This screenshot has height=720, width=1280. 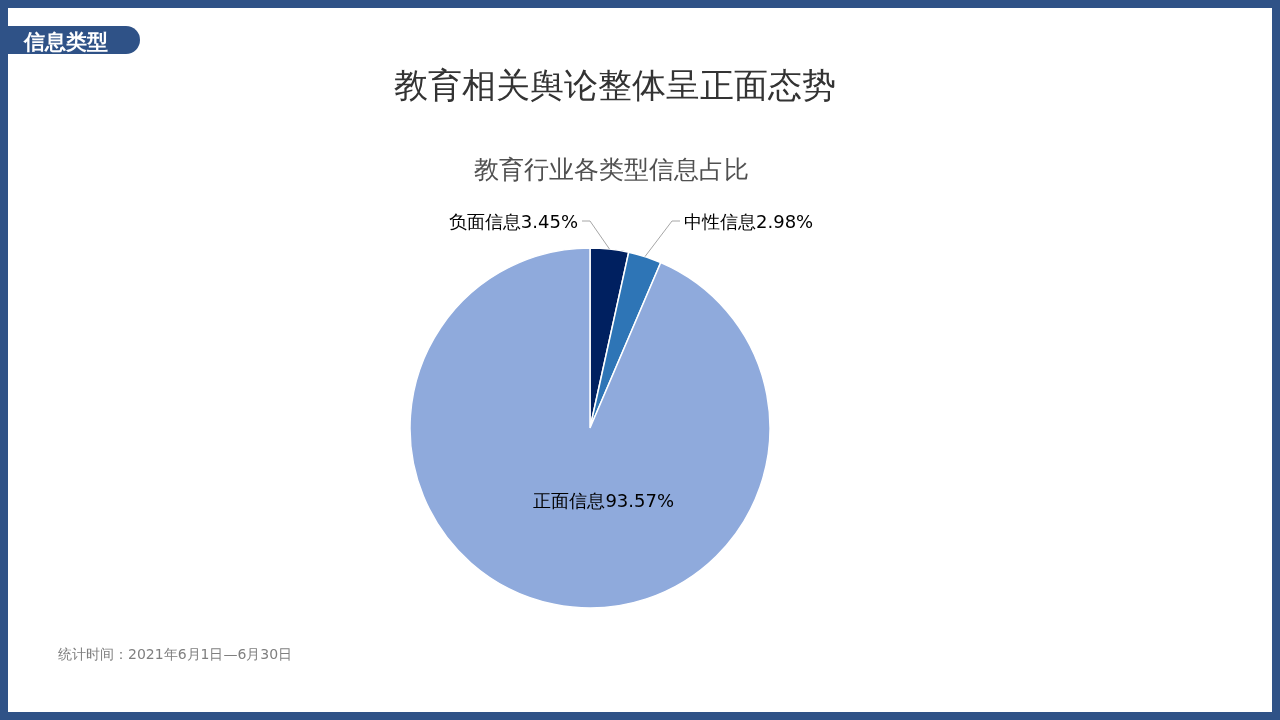 I want to click on slice-label: 负面信息3.45%, so click(x=513, y=221).